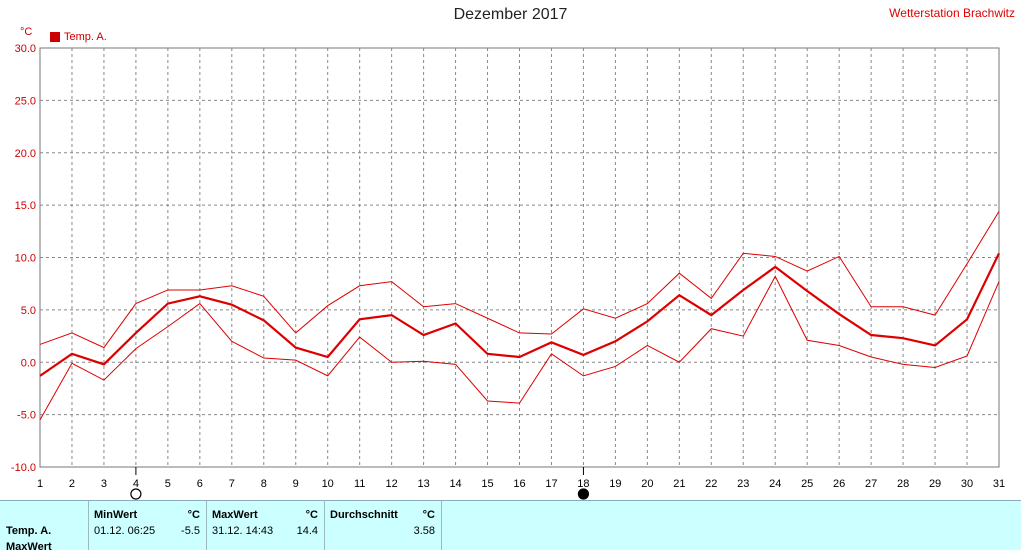  Describe the element at coordinates (423, 484) in the screenshot. I see `x-tick-label: 13` at that location.